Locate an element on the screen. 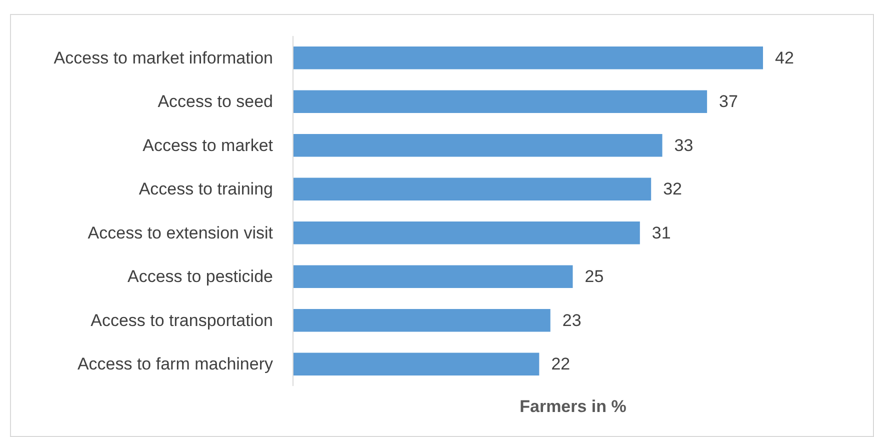  y-tick-label: Access to seed is located at coordinates (215, 102).